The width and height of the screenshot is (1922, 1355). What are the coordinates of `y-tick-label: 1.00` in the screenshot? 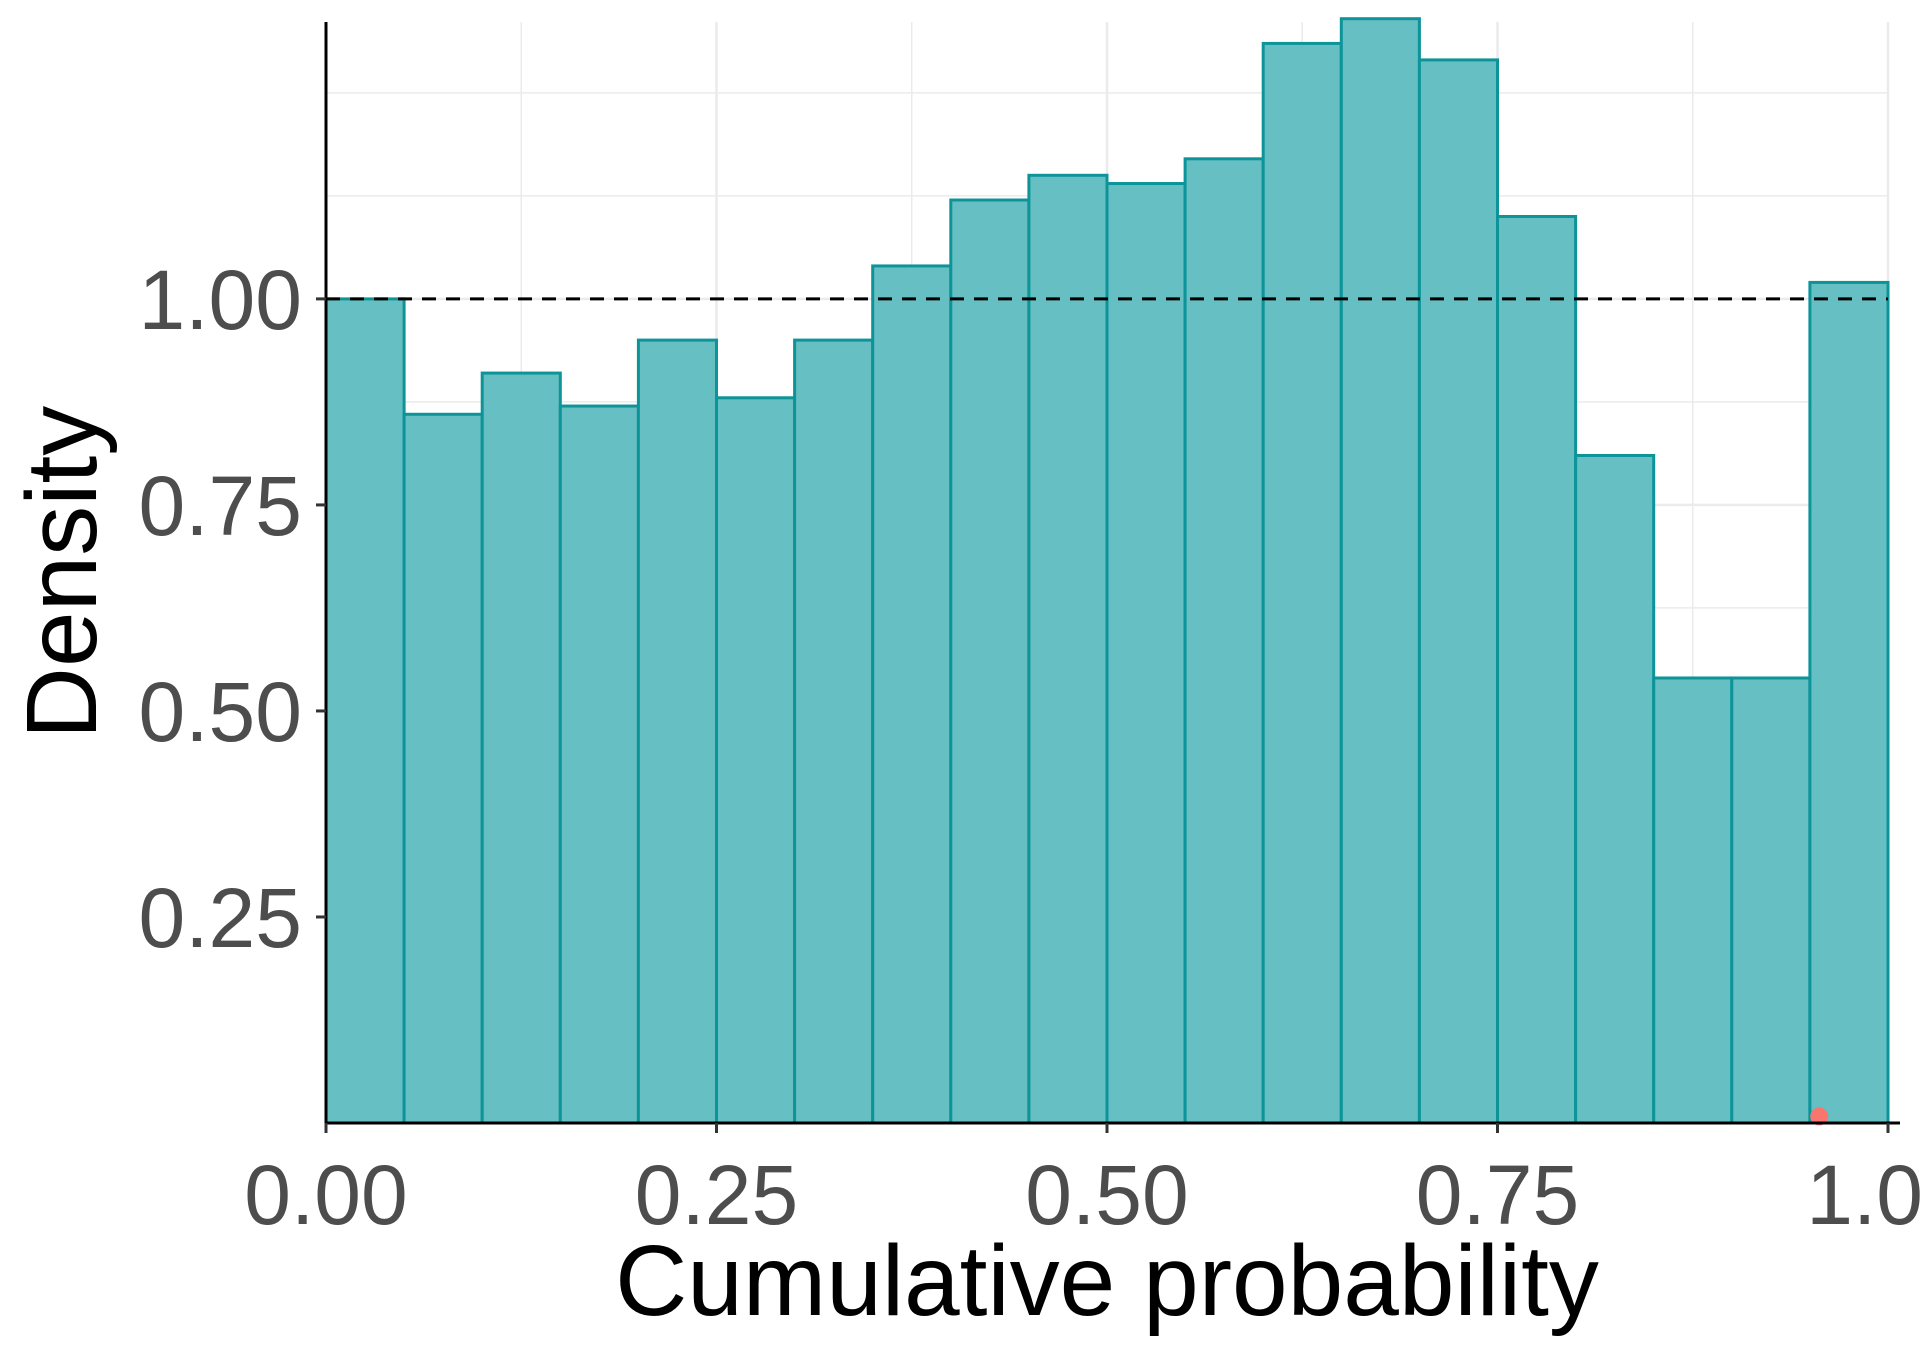 It's located at (221, 300).